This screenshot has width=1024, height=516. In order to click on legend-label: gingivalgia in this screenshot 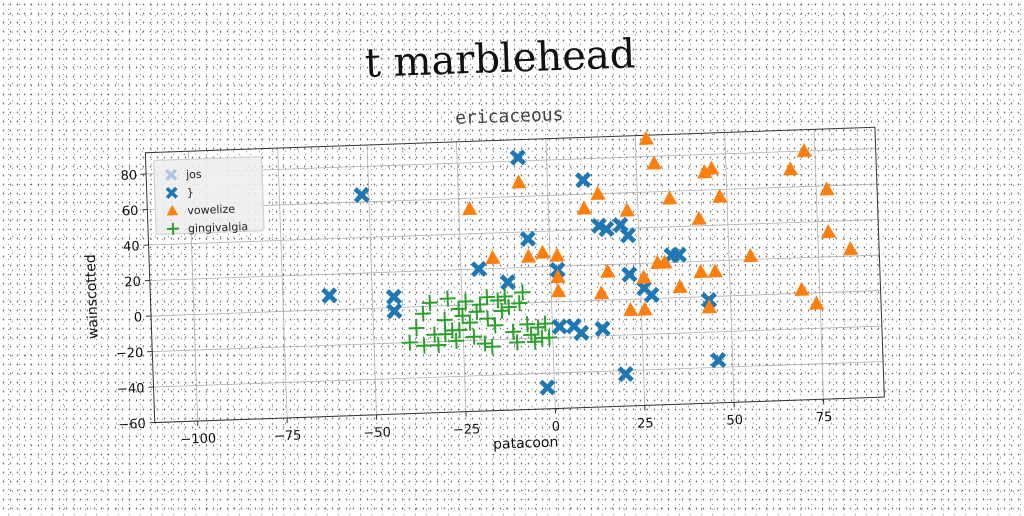, I will do `click(218, 227)`.